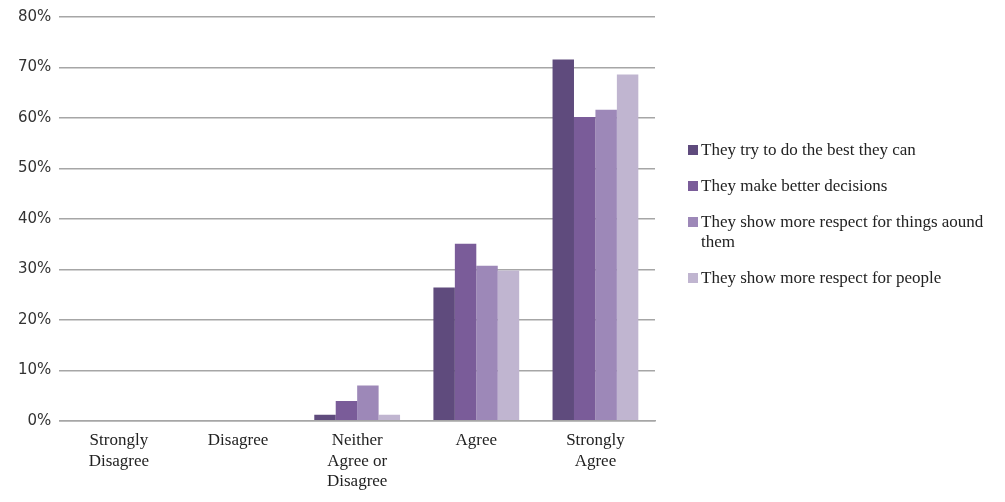  What do you see at coordinates (476, 440) in the screenshot?
I see `x-tick-label: Agree` at bounding box center [476, 440].